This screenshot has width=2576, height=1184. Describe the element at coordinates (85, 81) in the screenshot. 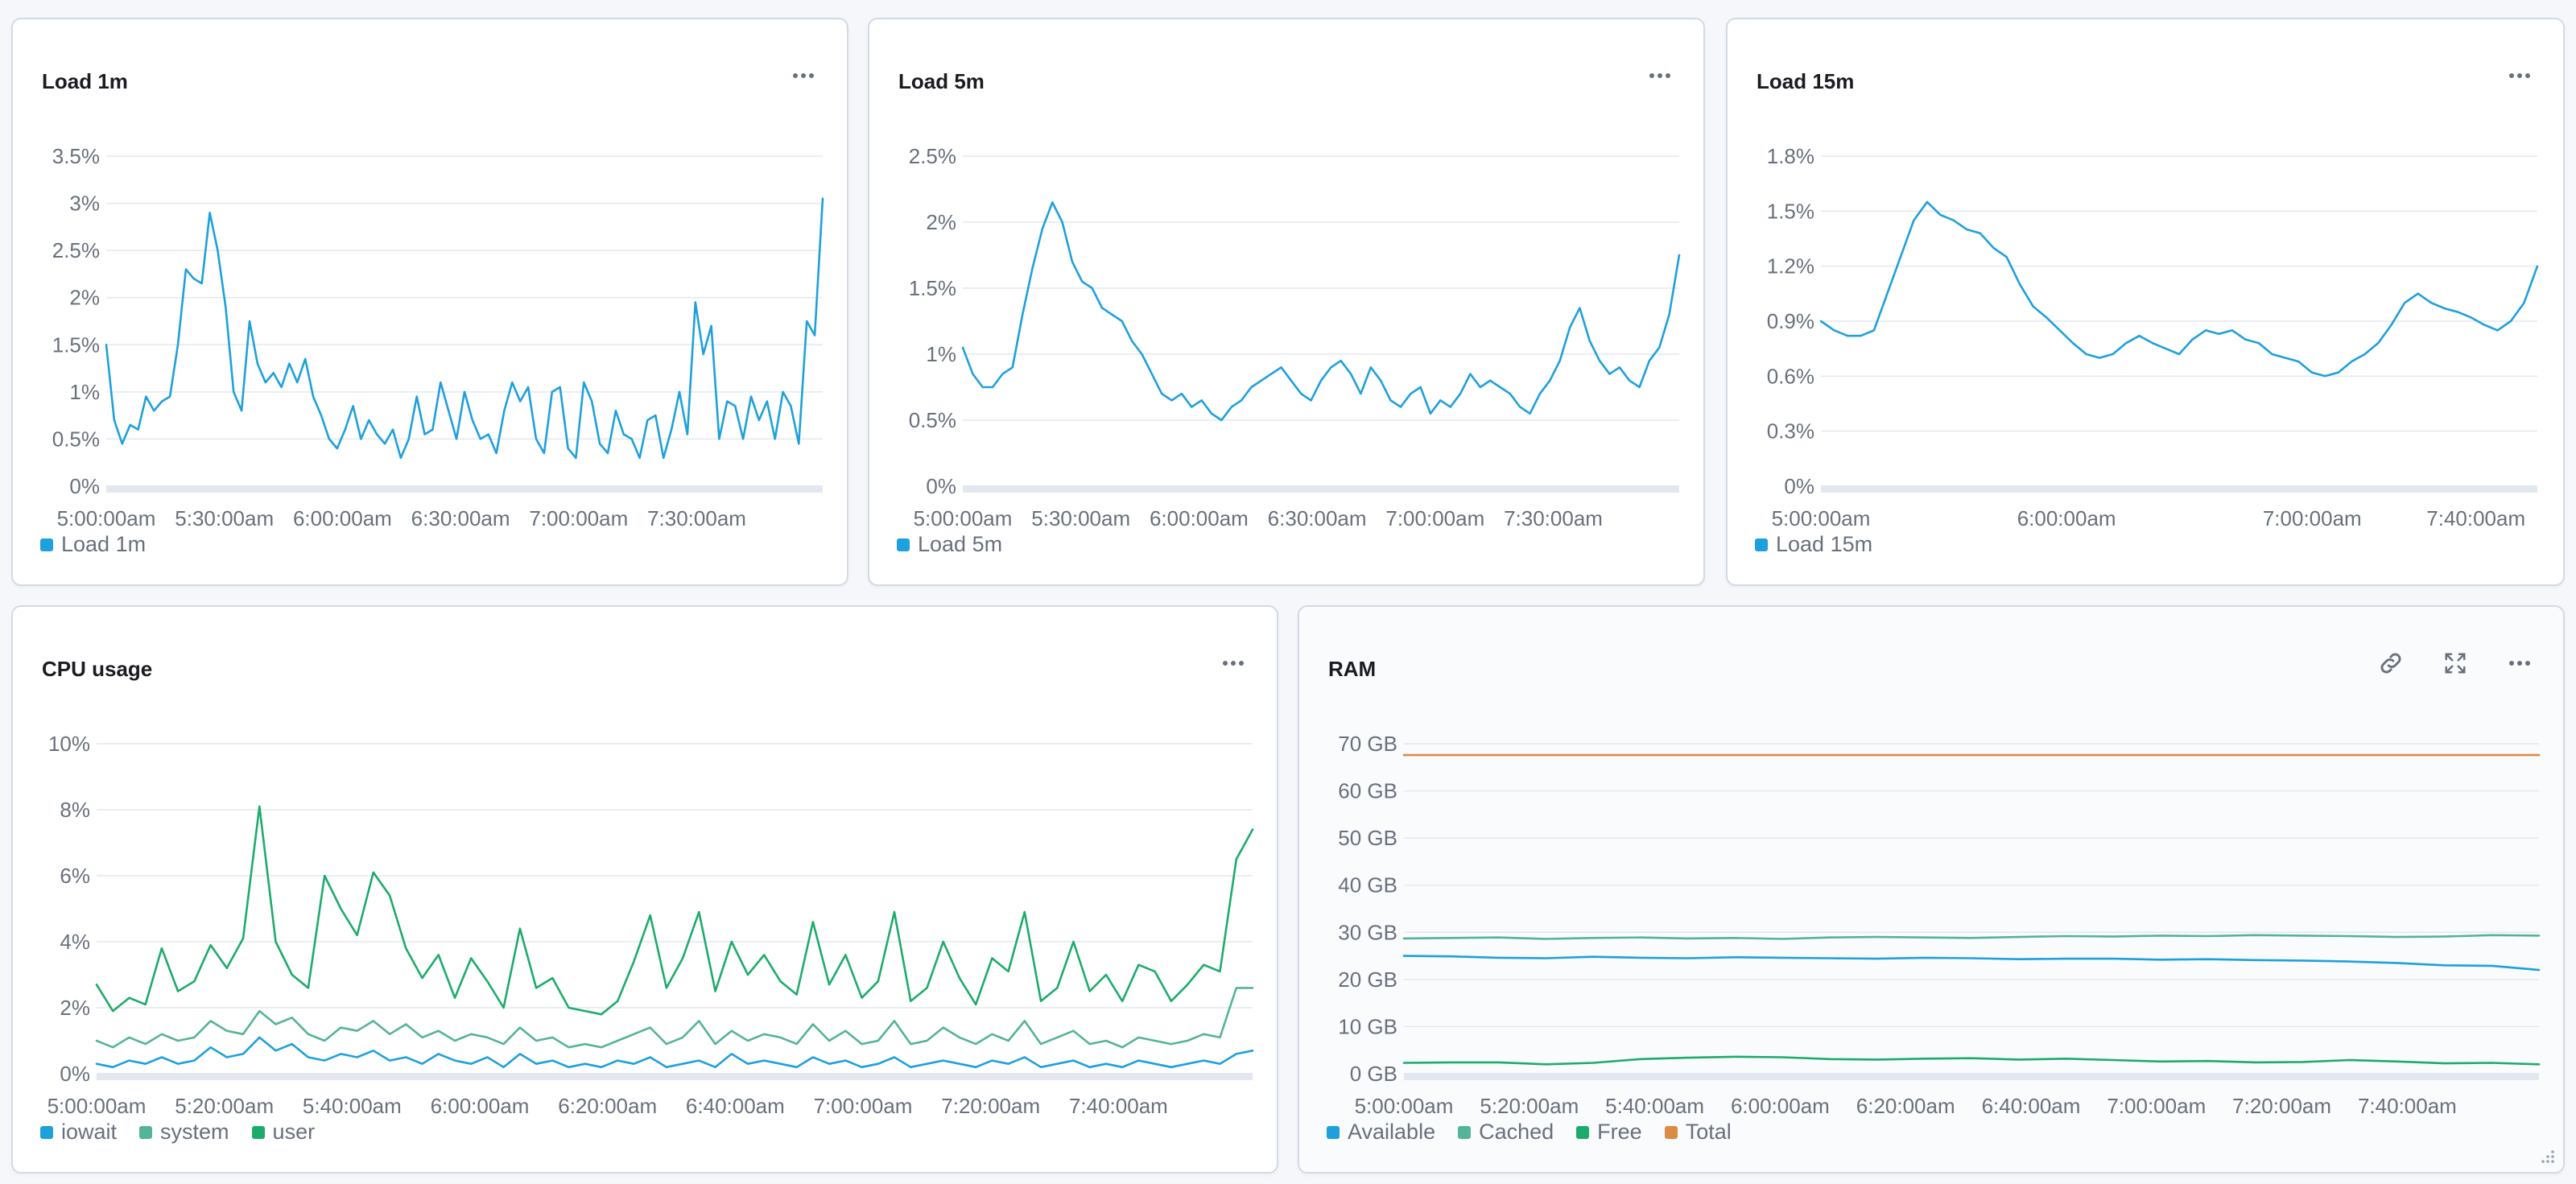

I see `panel-title: Load 1m` at that location.